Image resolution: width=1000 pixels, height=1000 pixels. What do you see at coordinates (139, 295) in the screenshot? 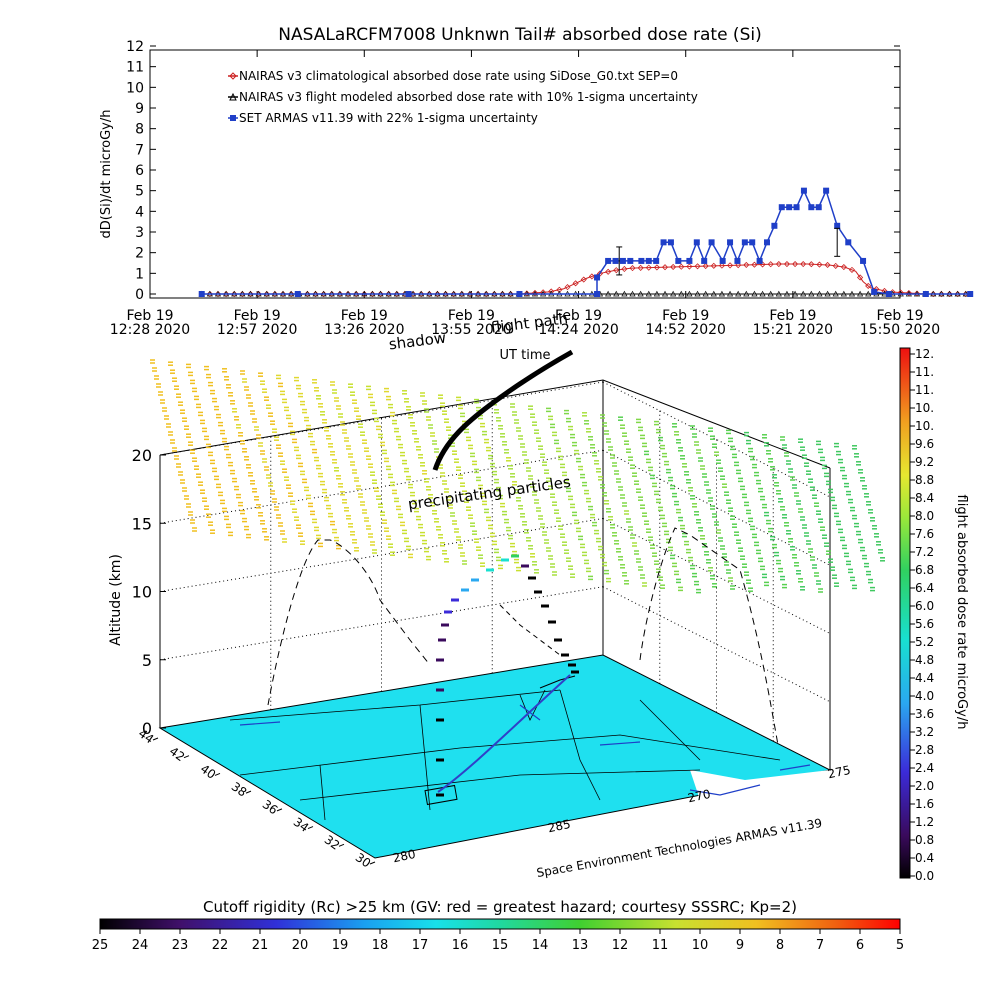
I see `y-tick-label: 0` at bounding box center [139, 295].